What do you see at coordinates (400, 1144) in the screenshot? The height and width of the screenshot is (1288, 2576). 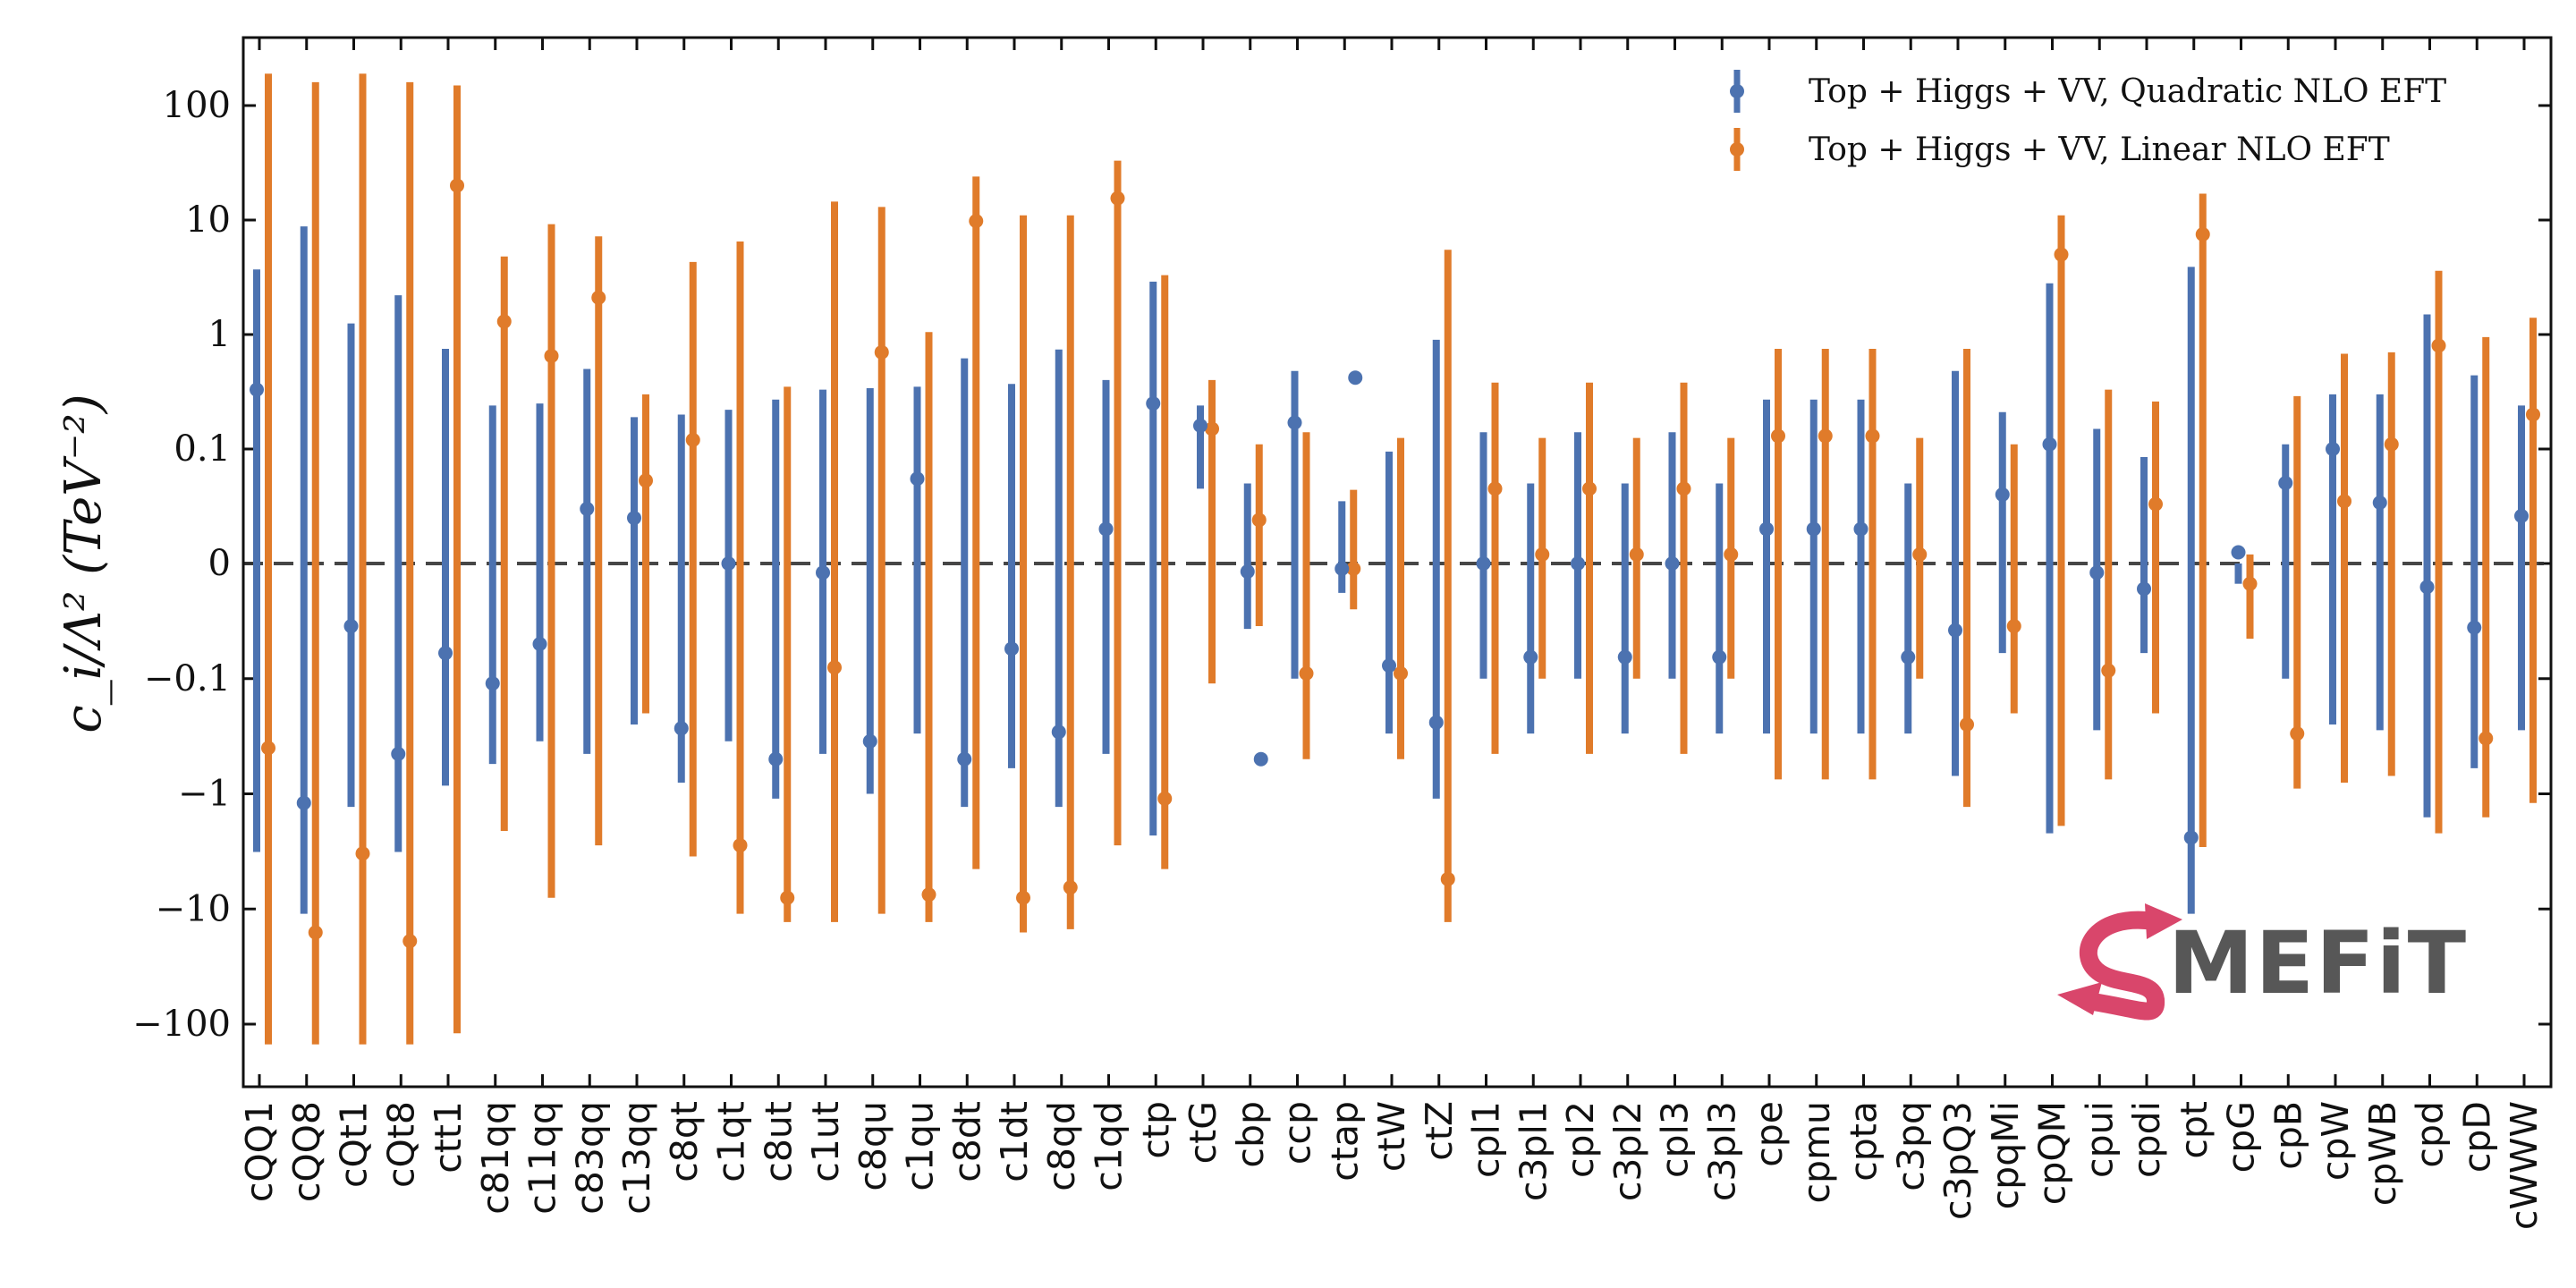 I see `x-tick-label: cQt8` at bounding box center [400, 1144].